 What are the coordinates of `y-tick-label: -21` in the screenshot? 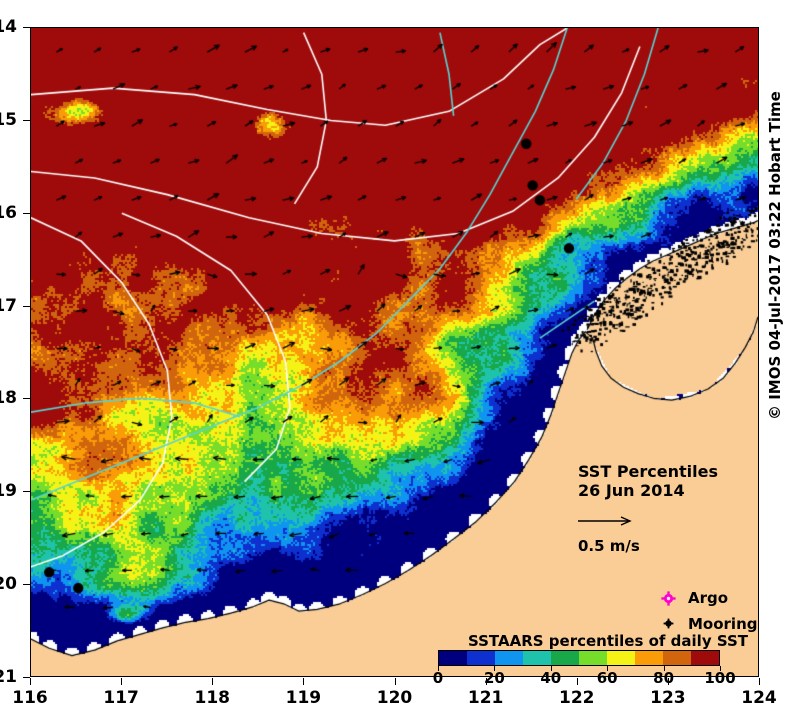 It's located at (8, 677).